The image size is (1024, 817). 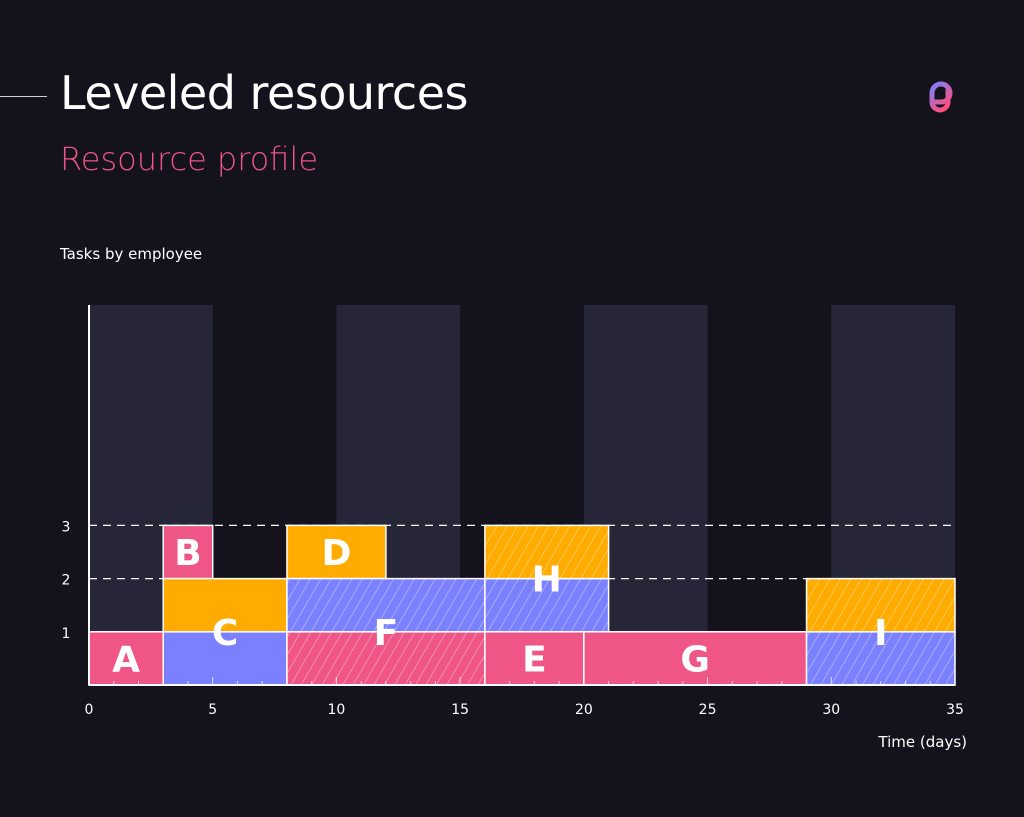 I want to click on x-axis-label: Time (days), so click(x=922, y=742).